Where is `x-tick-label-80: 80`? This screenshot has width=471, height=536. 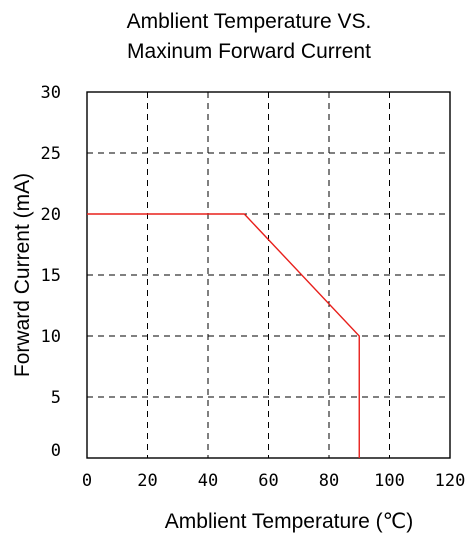 x-tick-label-80: 80 is located at coordinates (329, 481).